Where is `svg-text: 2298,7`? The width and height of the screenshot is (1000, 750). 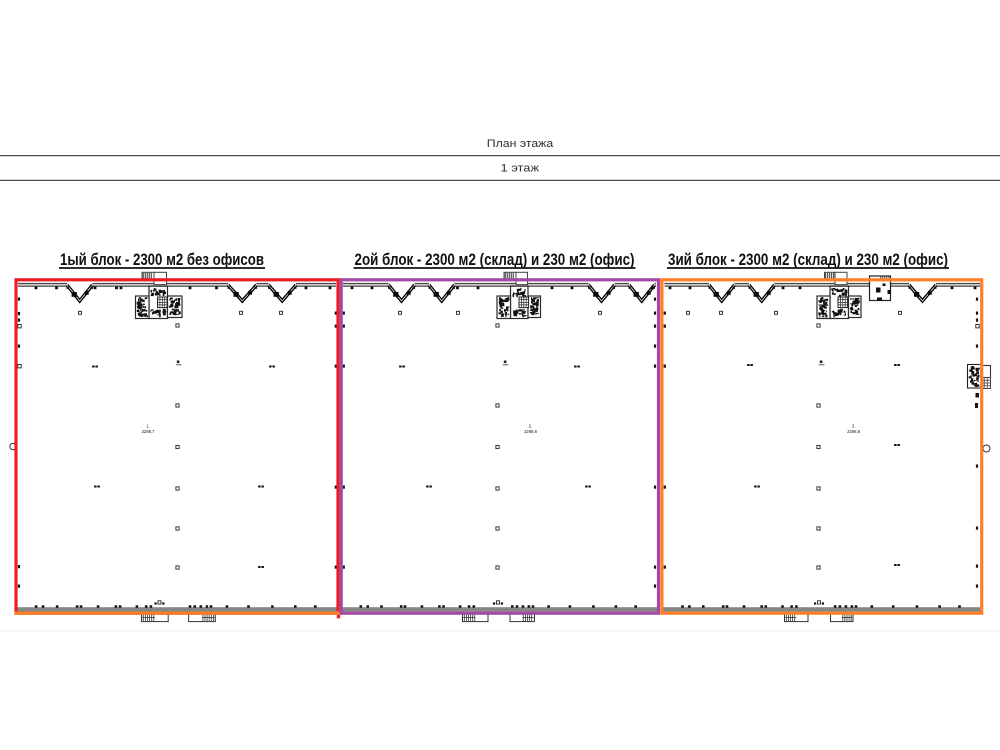 svg-text: 2298,7 is located at coordinates (148, 431).